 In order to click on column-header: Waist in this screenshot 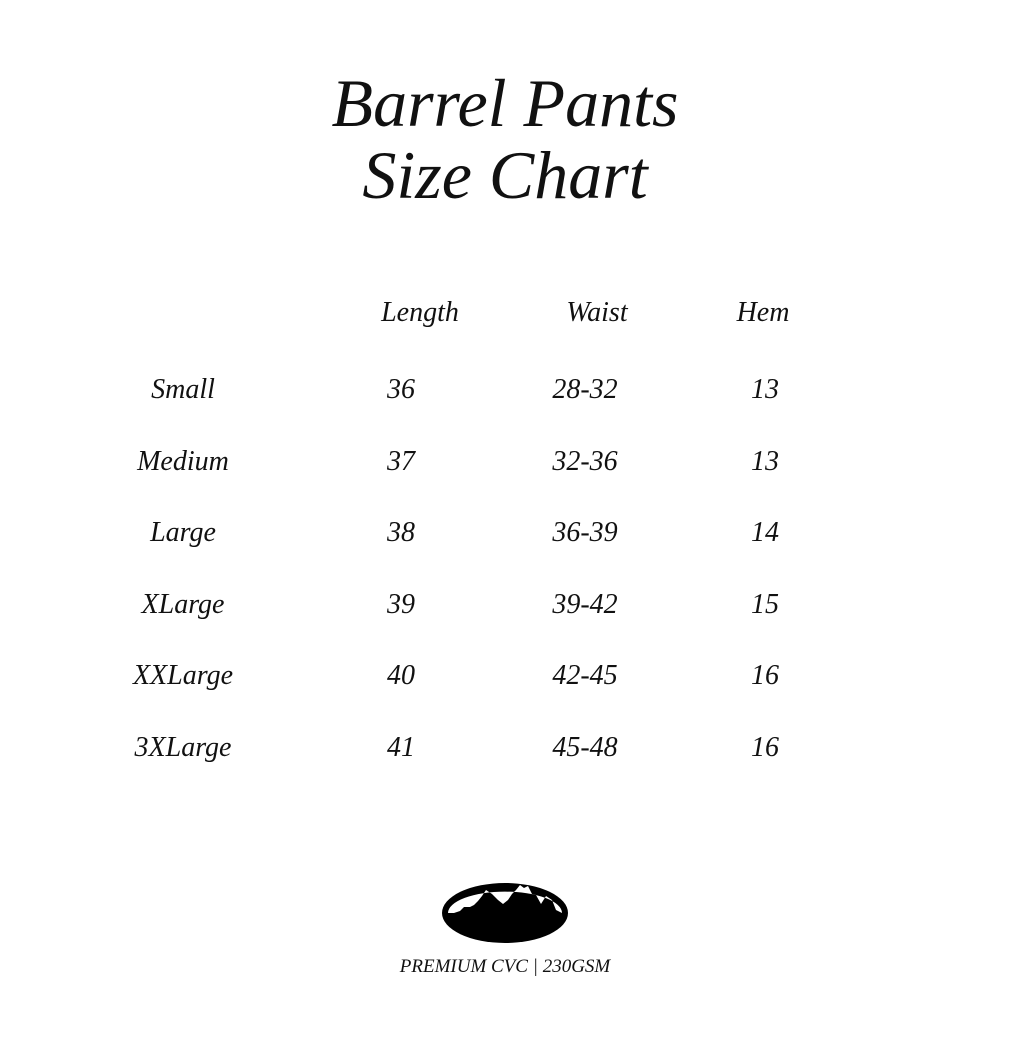, I will do `click(597, 312)`.